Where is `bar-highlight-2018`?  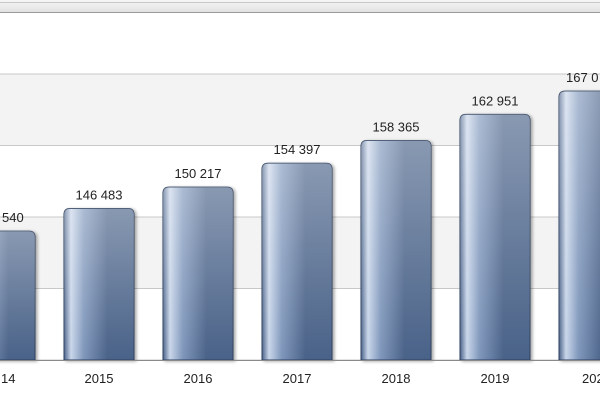 bar-highlight-2018 is located at coordinates (396, 250).